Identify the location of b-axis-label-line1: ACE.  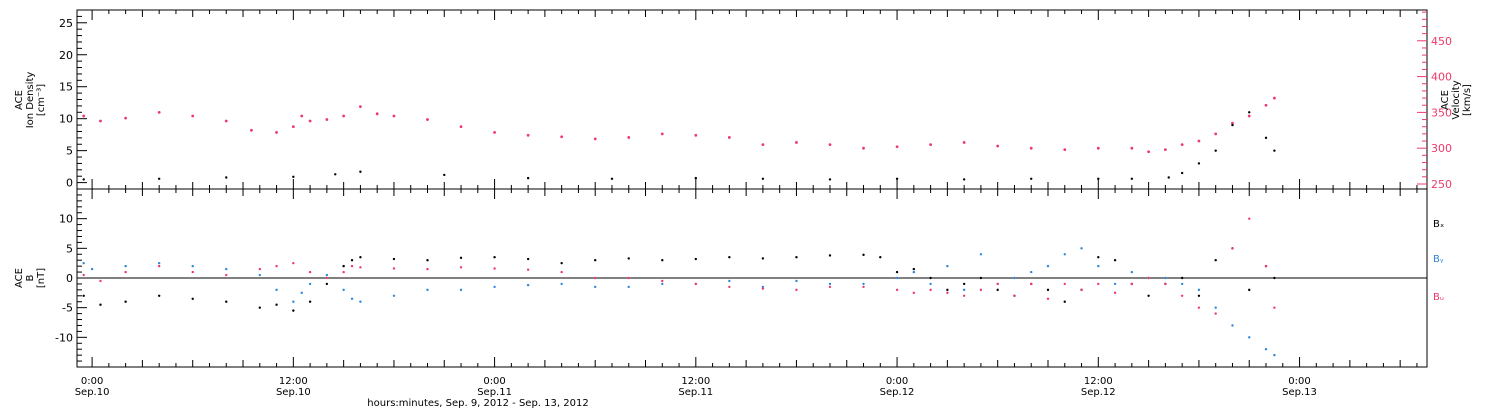
(19, 278).